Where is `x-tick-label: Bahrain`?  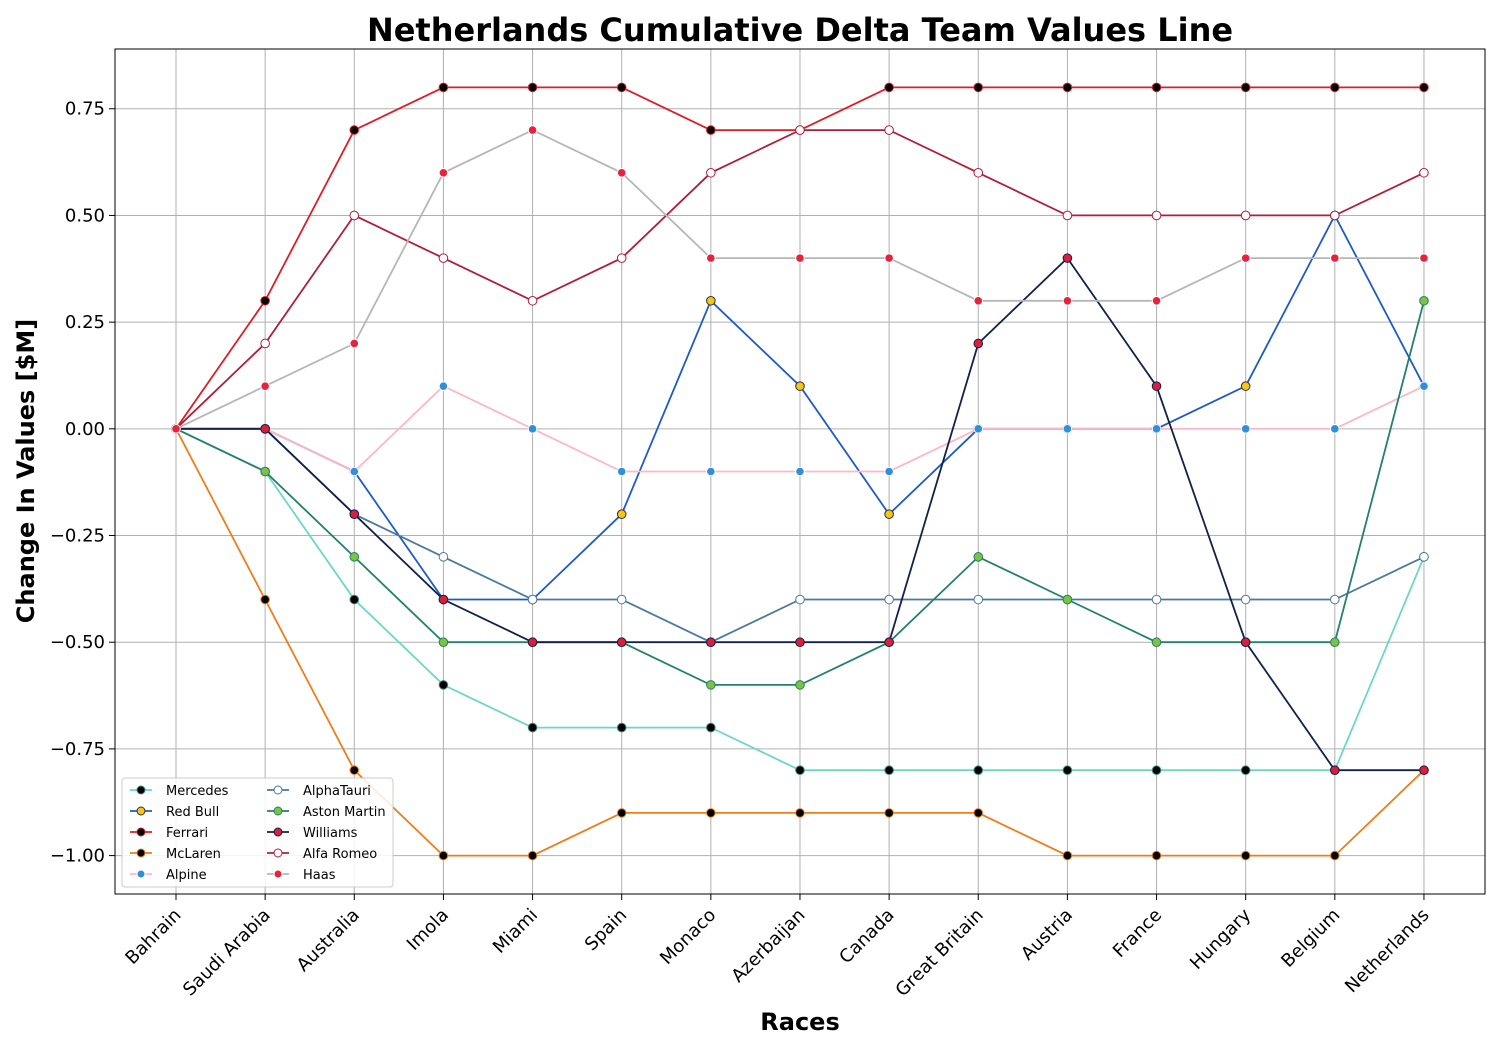
x-tick-label: Bahrain is located at coordinates (153, 937).